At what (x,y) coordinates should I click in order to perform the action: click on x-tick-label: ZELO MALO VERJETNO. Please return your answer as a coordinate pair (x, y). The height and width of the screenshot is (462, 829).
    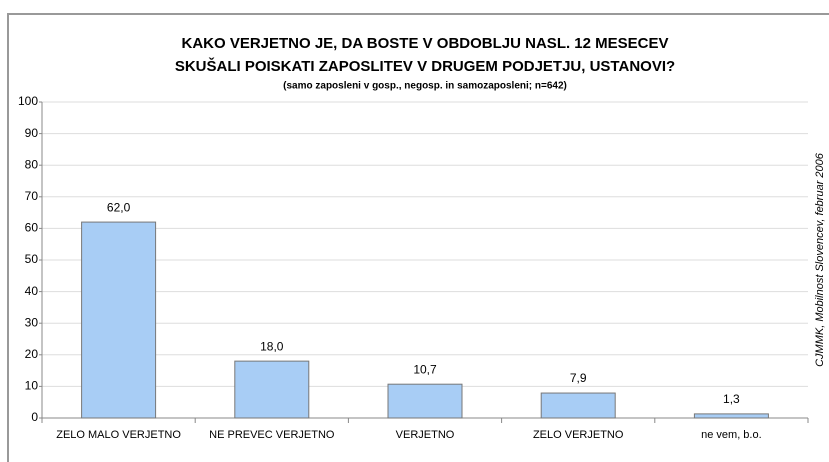
    Looking at the image, I should click on (118, 435).